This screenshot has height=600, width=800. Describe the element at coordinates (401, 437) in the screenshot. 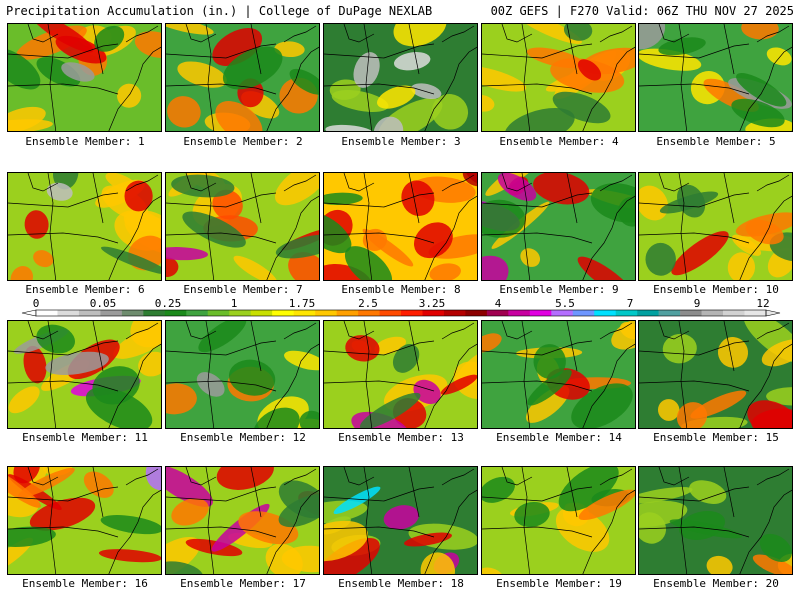

I see `ensemble-member-label: Ensemble Member: 13` at that location.